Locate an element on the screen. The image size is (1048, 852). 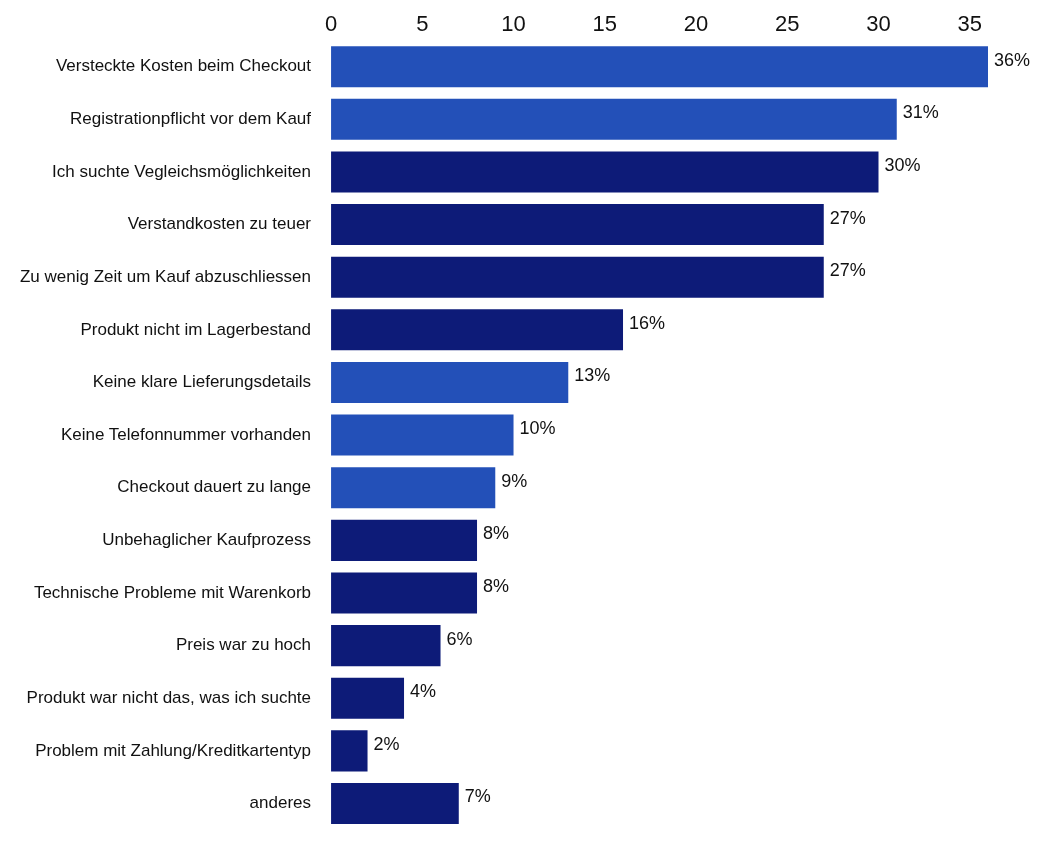
y-tick-label: Produkt war nicht das, was ich suchte is located at coordinates (169, 697).